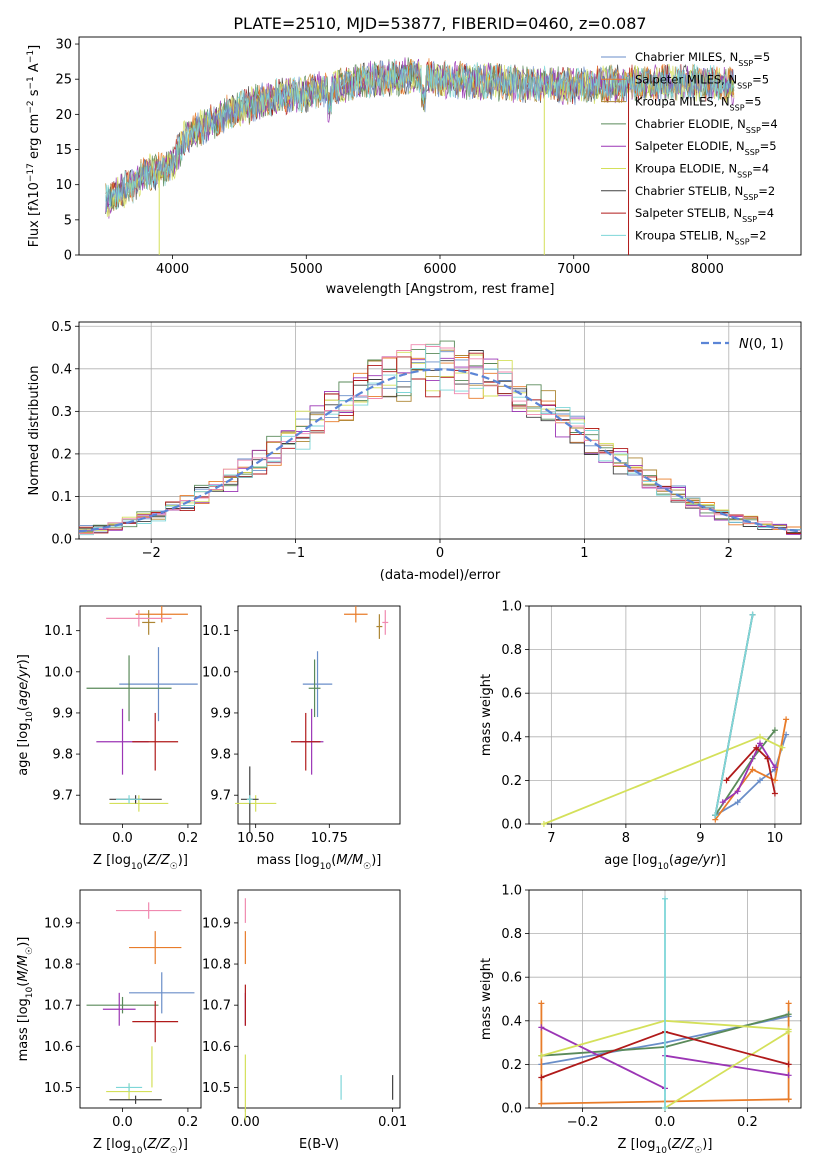  I want to click on x-tick-label: 0.00, so click(245, 1122).